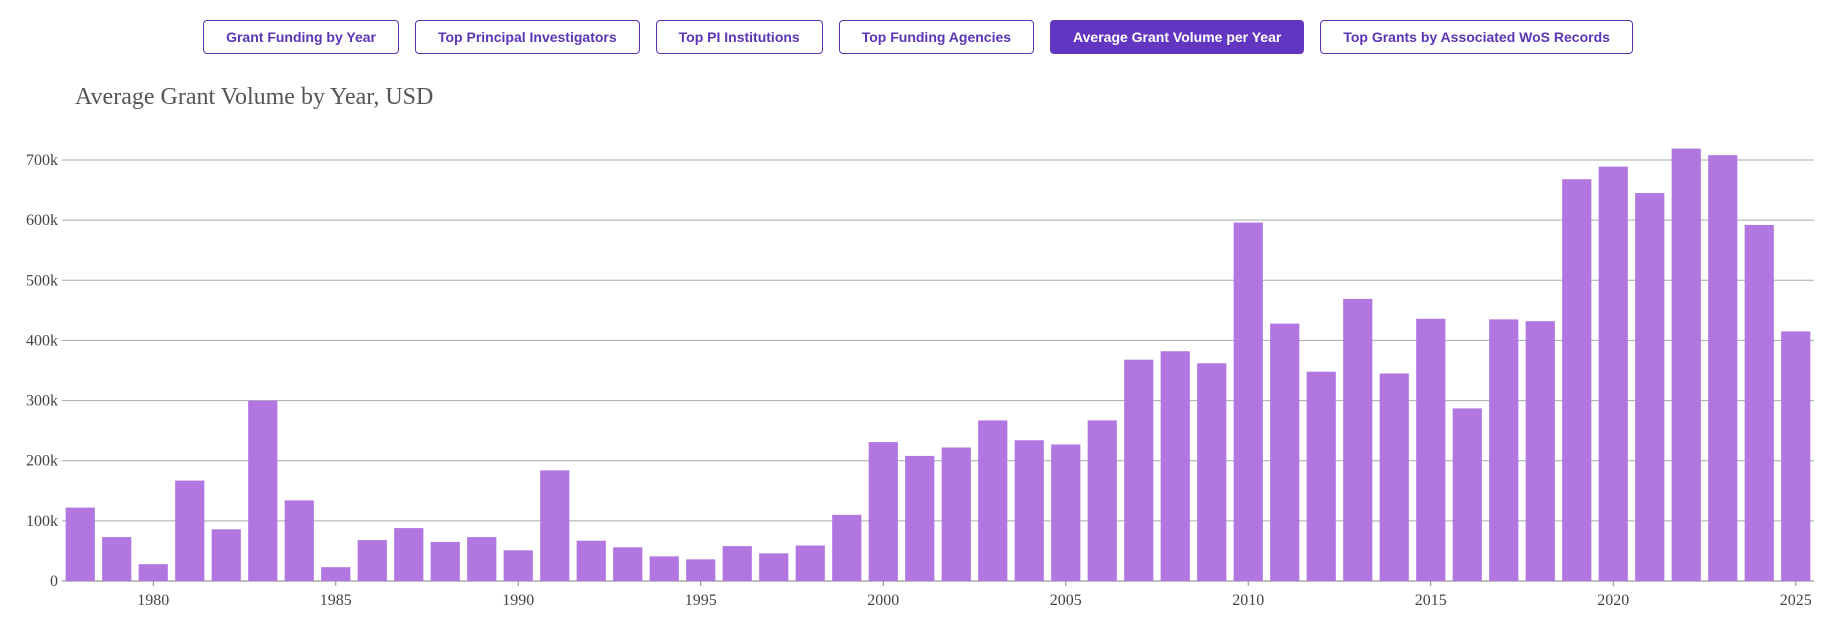 This screenshot has width=1836, height=628. I want to click on y-tick-label: 300k, so click(42, 401).